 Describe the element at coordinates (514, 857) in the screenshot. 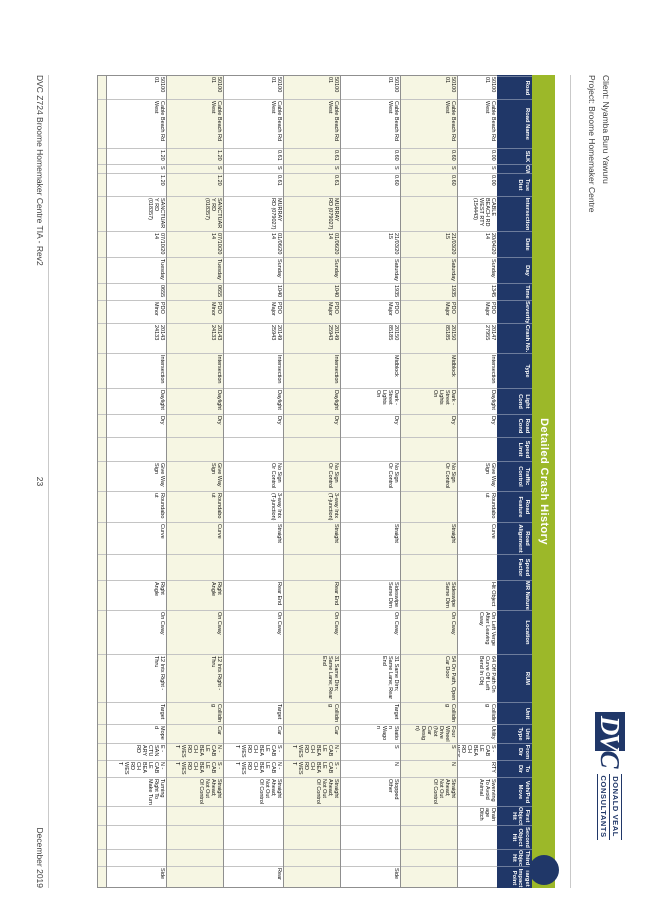

I see `column-header: Third Object Hit` at that location.